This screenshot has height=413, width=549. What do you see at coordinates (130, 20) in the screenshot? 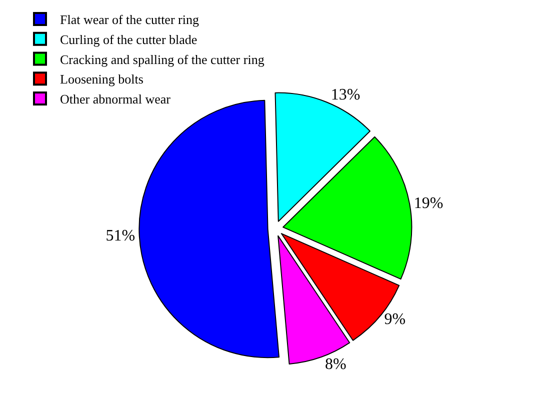
I see `legend-label: Flat wear of the cutter ring` at bounding box center [130, 20].